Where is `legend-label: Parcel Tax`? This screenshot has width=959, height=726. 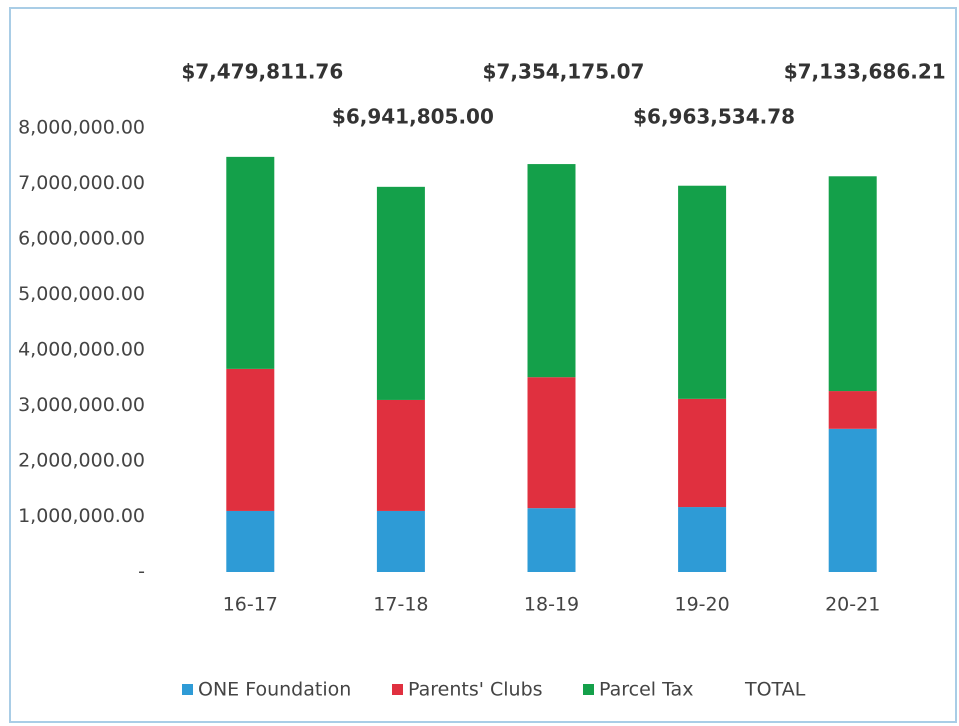
legend-label: Parcel Tax is located at coordinates (646, 690).